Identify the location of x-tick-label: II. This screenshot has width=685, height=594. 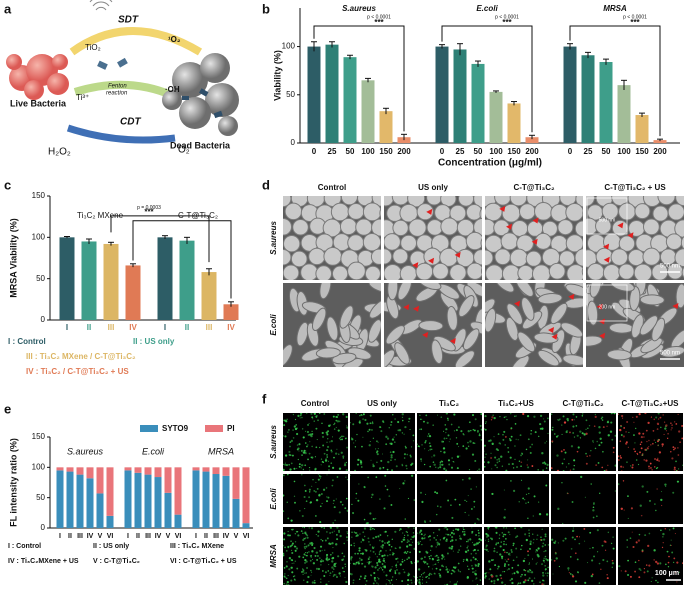
(206, 536).